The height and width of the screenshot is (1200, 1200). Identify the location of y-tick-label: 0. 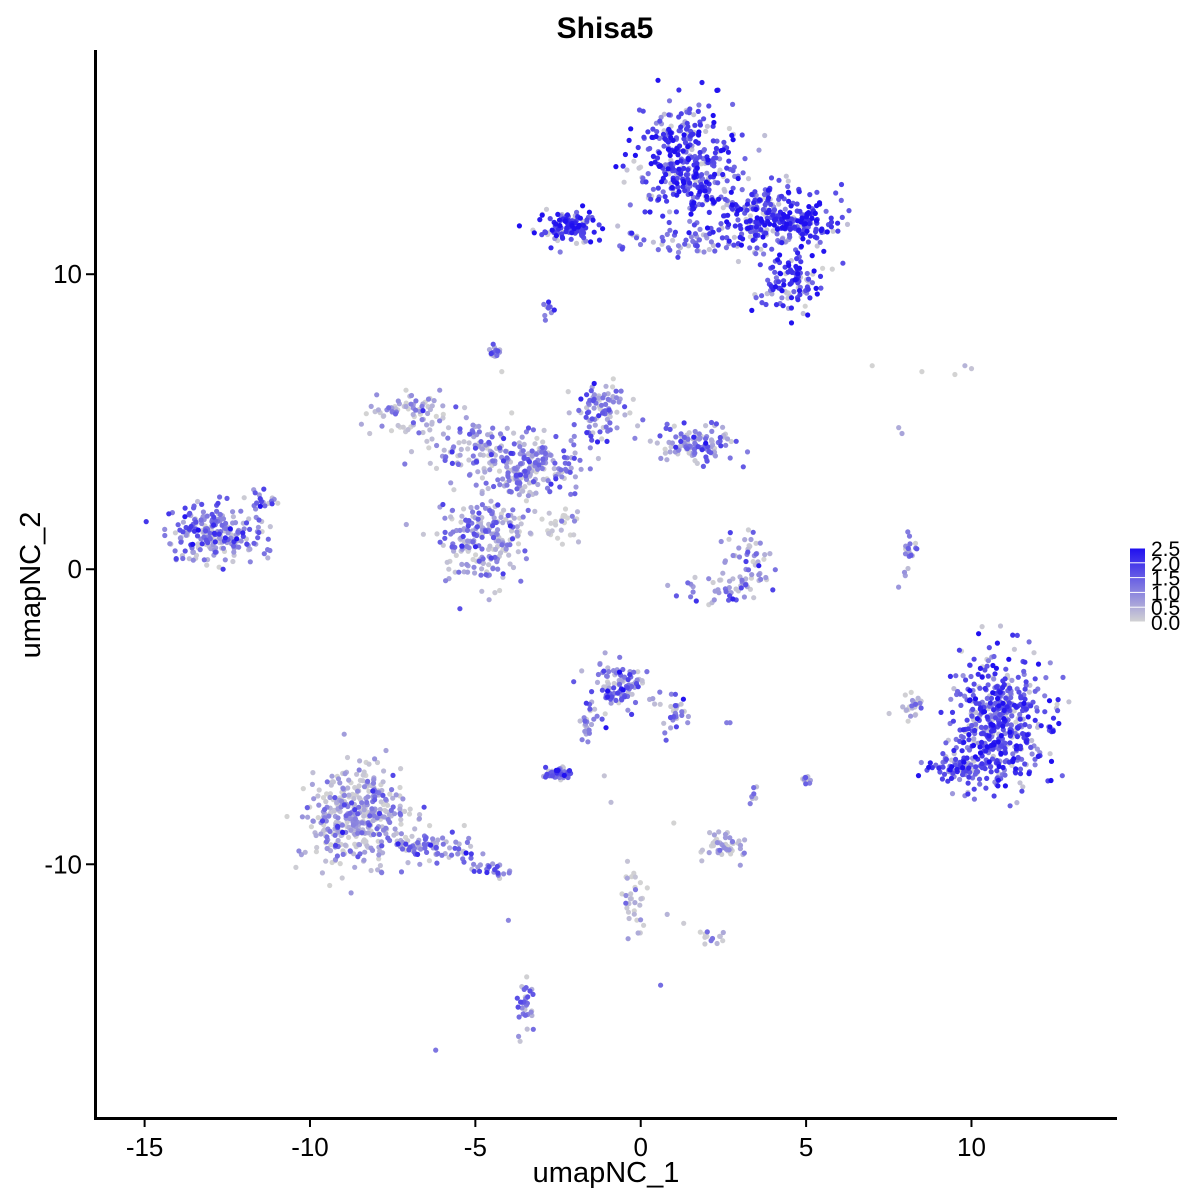
(75, 569).